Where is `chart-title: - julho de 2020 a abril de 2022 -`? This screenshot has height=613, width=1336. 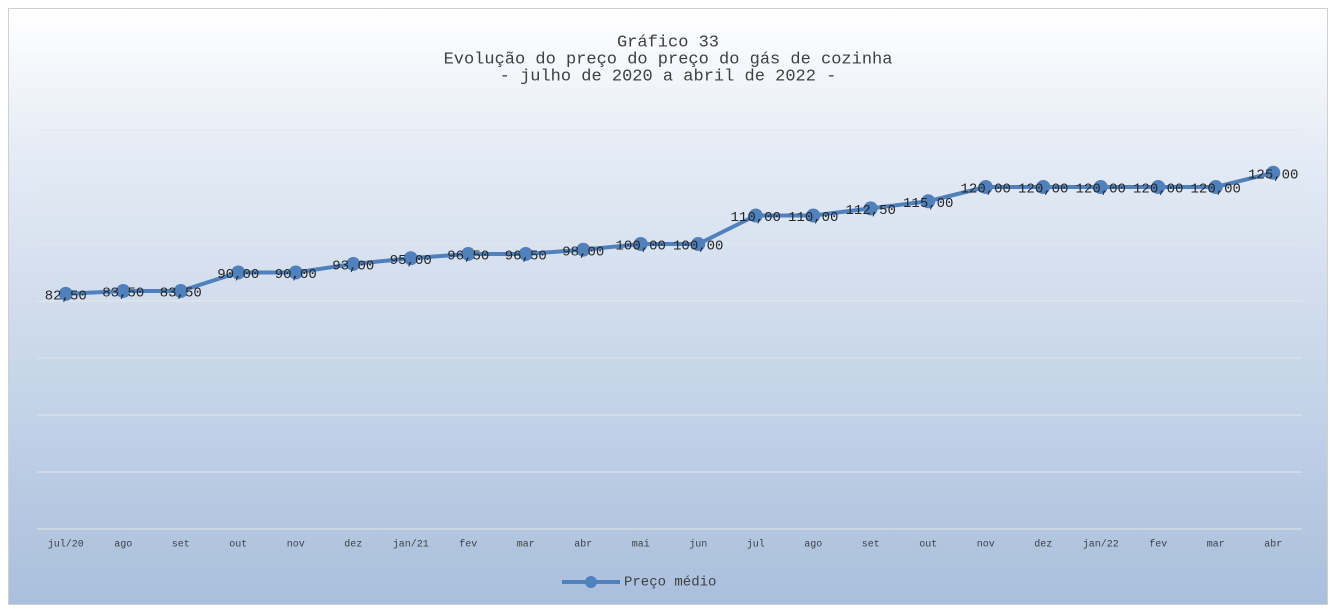 chart-title: - julho de 2020 a abril de 2022 - is located at coordinates (668, 76).